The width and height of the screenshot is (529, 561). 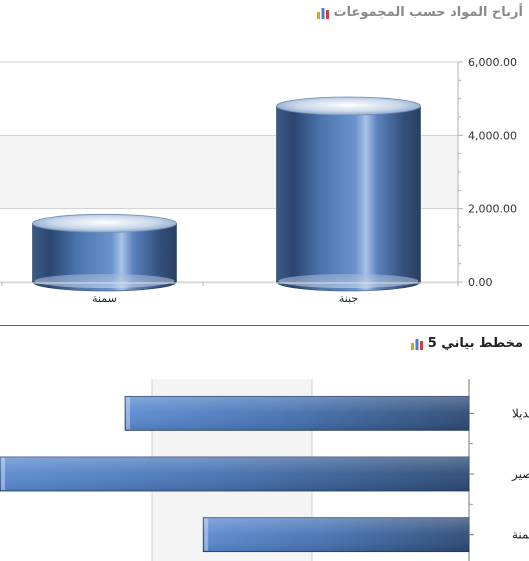 What do you see at coordinates (492, 209) in the screenshot?
I see `y-tick-label: 2,000.00` at bounding box center [492, 209].